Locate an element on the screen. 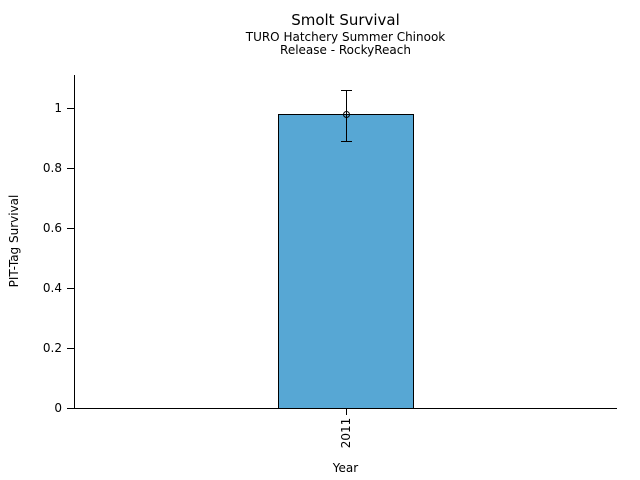 This screenshot has height=480, width=640. chart-subtitle-line2: Release - RockyReach is located at coordinates (345, 50).